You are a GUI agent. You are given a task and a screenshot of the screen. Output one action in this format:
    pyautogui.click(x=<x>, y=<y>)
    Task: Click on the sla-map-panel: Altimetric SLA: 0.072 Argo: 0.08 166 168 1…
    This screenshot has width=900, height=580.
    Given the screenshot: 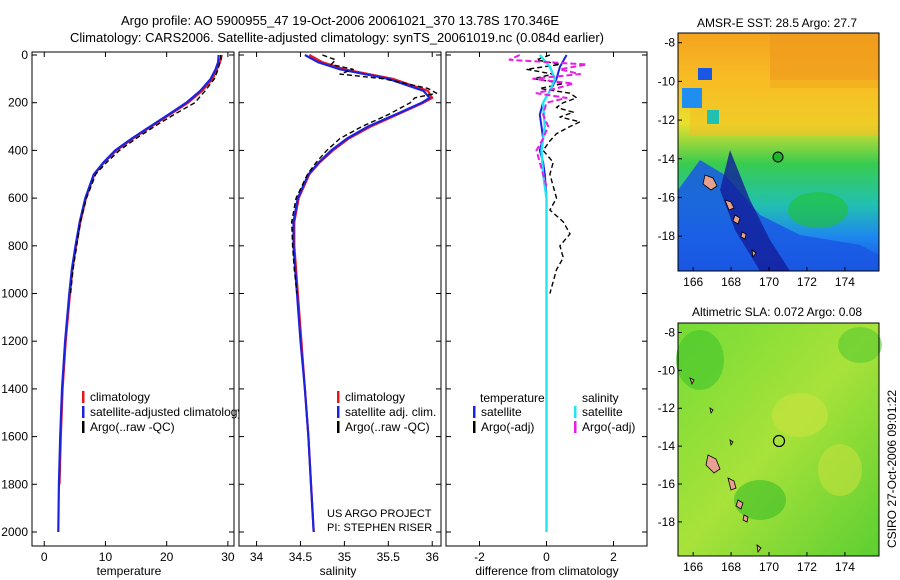 What is the action you would take?
    pyautogui.click(x=770, y=439)
    